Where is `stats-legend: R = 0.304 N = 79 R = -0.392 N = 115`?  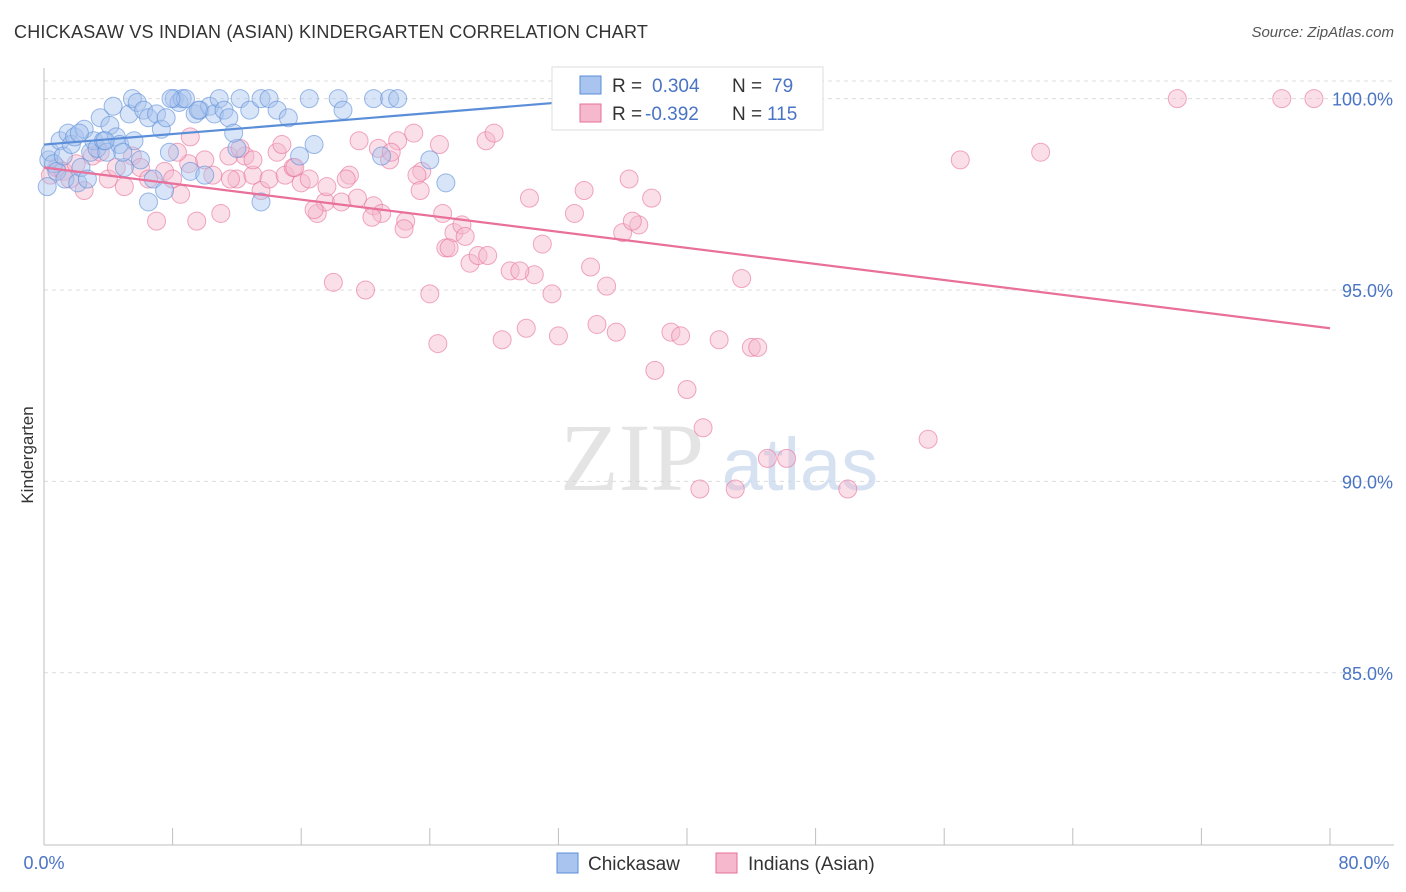 stats-legend: R = 0.304 N = 79 R = -0.392 N = 115 is located at coordinates (687, 98).